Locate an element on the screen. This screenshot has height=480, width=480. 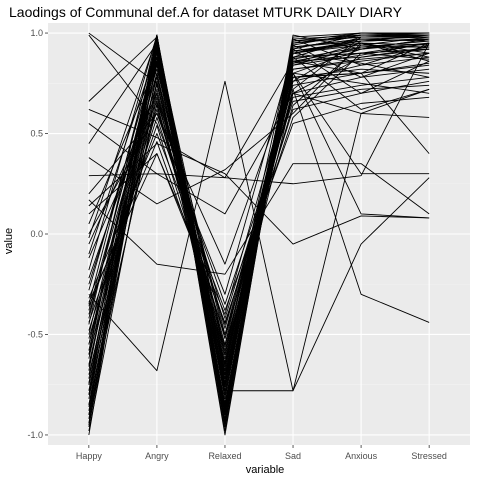
x-tick-label: Relaxed is located at coordinates (224, 456).